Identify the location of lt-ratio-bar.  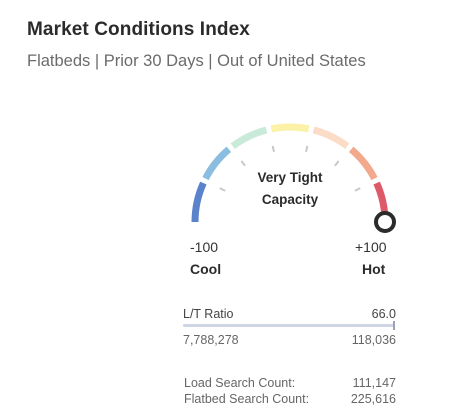
(289, 325).